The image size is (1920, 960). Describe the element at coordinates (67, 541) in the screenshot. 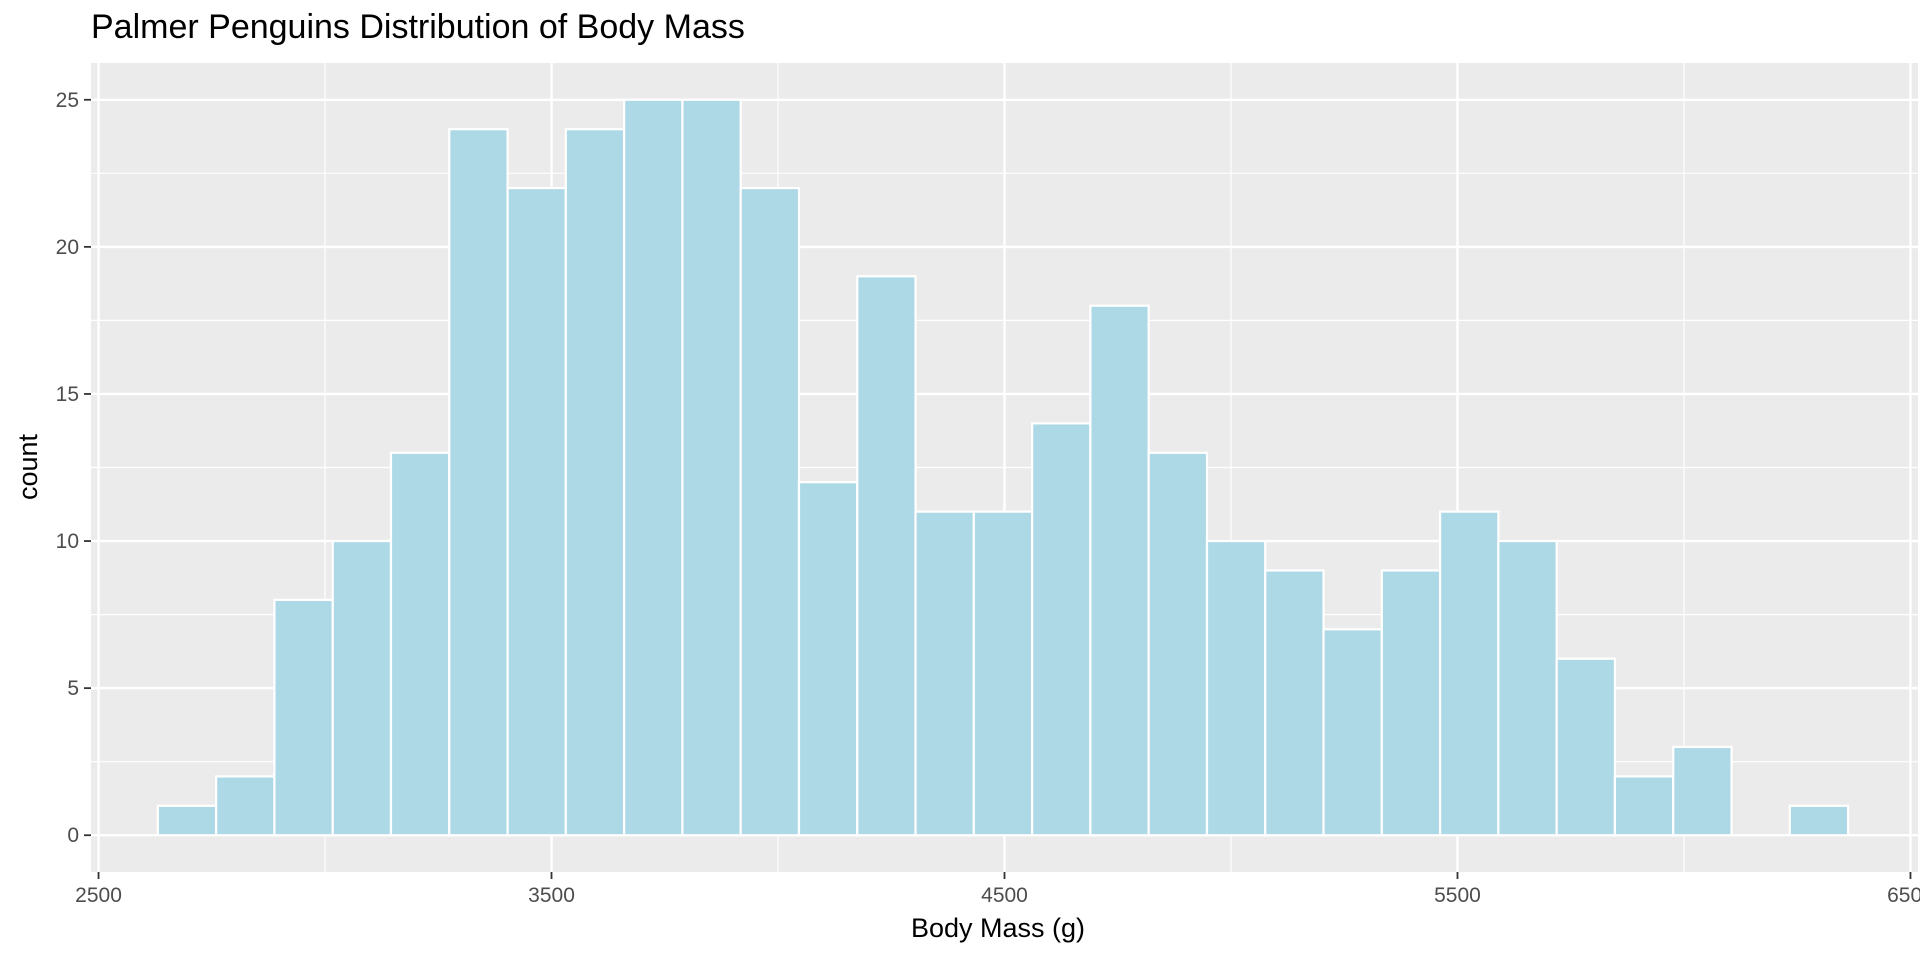

I see `y-tick-label: 10` at that location.